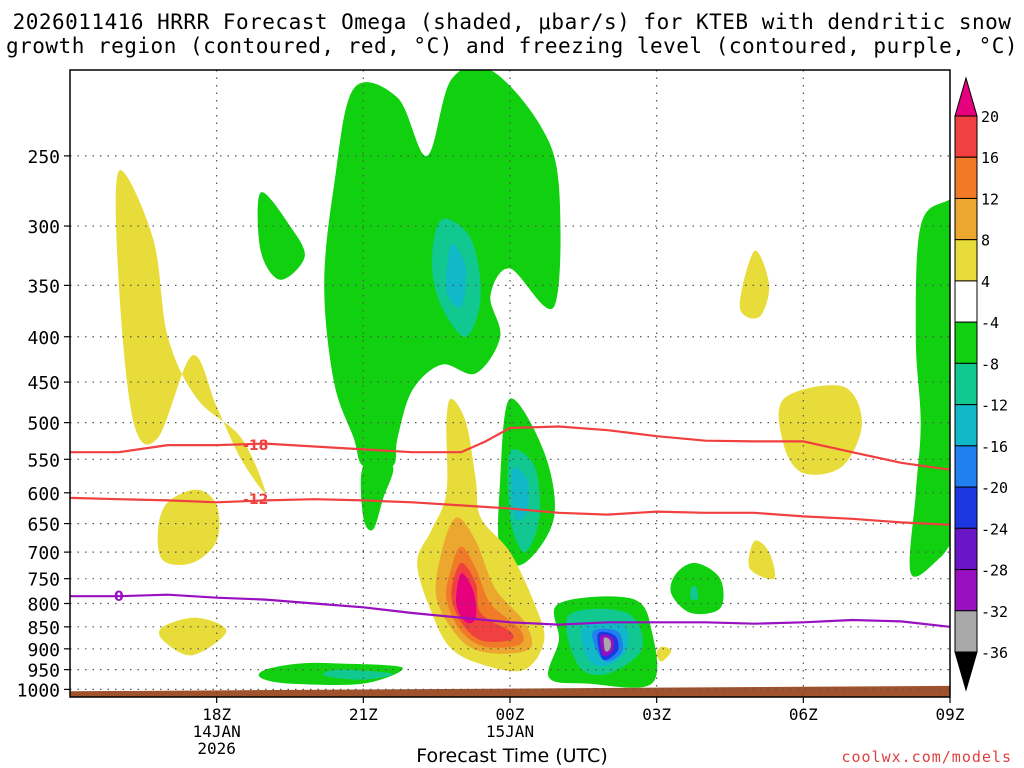 This screenshot has height=768, width=1024. I want to click on colorbar-tick-label: -32, so click(994, 612).